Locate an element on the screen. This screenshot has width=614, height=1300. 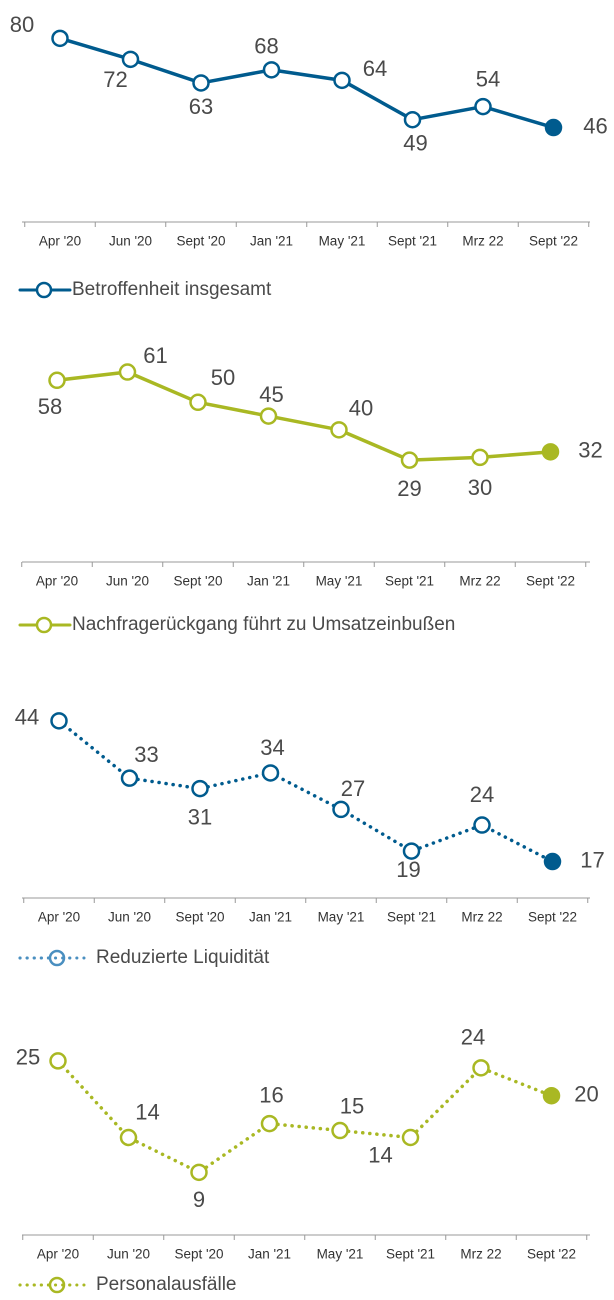
data-label: 19 is located at coordinates (408, 869).